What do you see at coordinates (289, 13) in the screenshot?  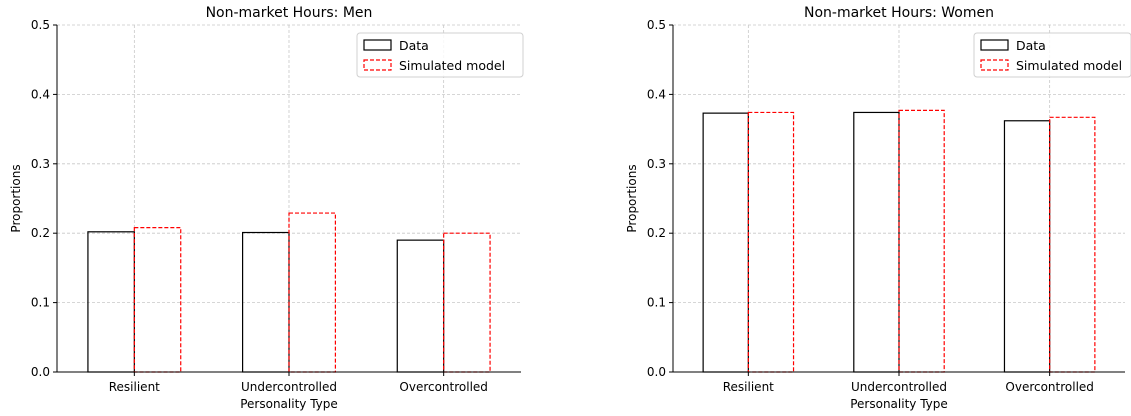 I see `chart-title: Non-market Hours: Men` at bounding box center [289, 13].